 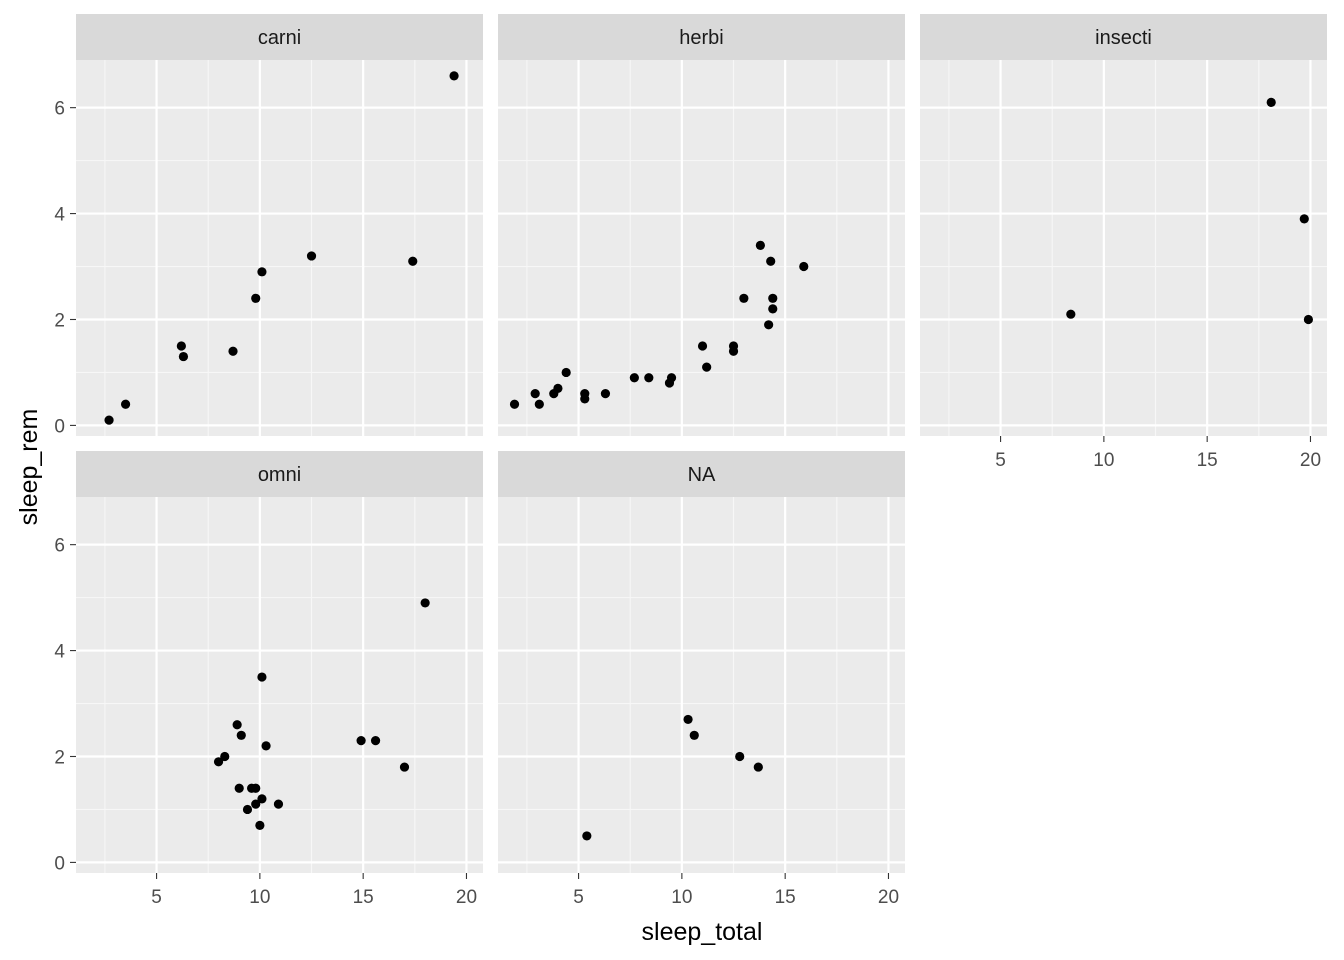 What do you see at coordinates (65, 486) in the screenshot?
I see `y-axes: 0 2 4 6 0 2 4 6` at bounding box center [65, 486].